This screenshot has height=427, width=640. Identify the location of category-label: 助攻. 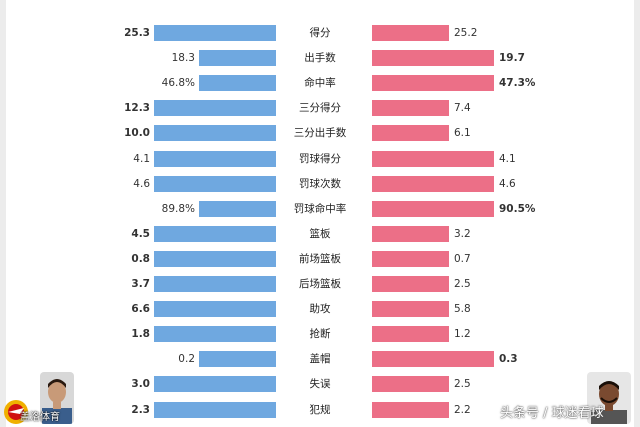
(320, 309).